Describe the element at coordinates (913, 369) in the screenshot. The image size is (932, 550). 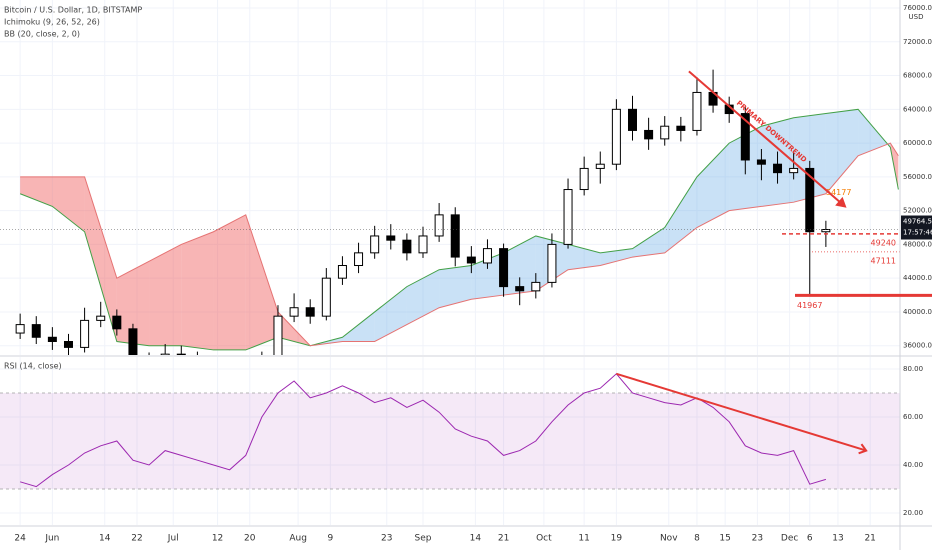
I see `y-tick-label: 80.00` at that location.